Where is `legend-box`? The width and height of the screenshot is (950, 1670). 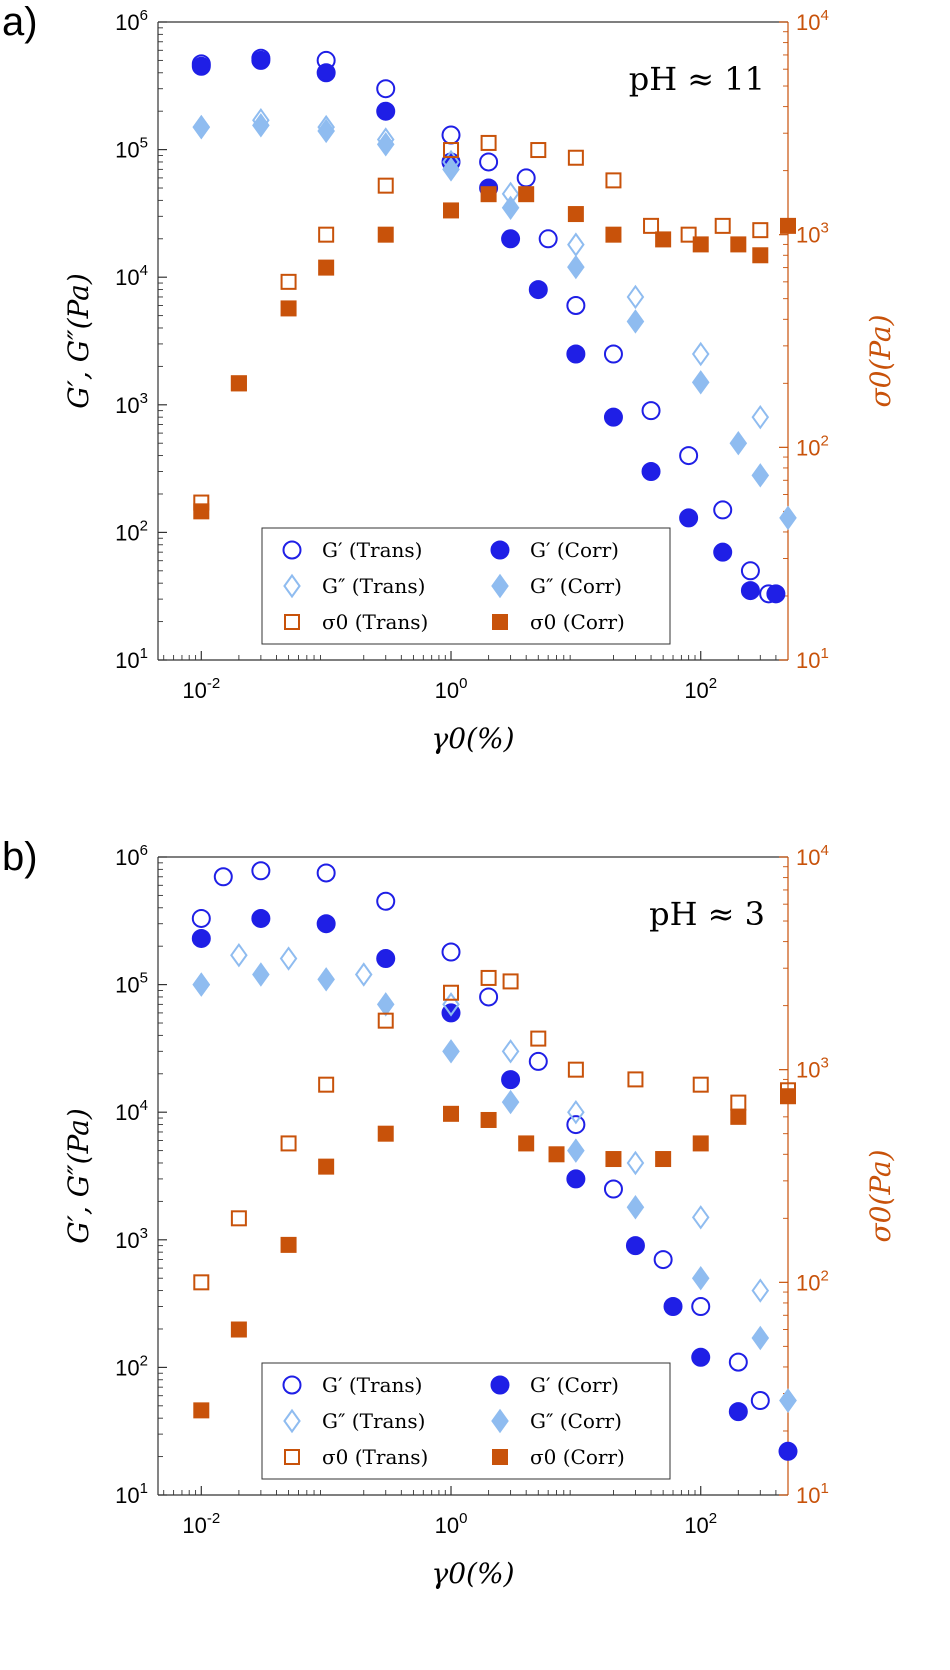 legend-box is located at coordinates (466, 586).